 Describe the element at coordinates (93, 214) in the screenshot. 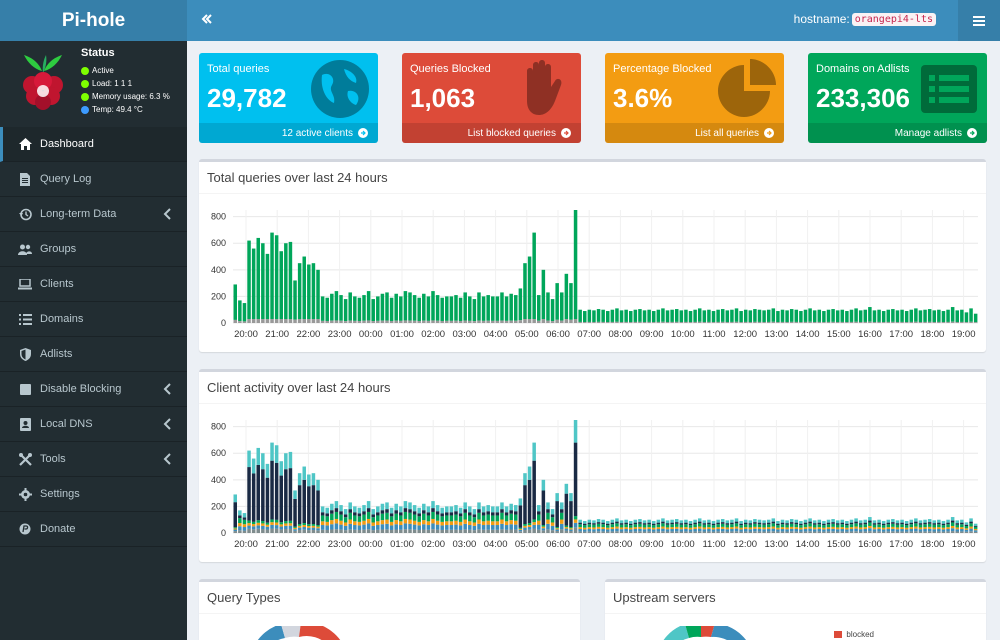

I see `sidebar-item-long-term-data: Long-term Data` at that location.